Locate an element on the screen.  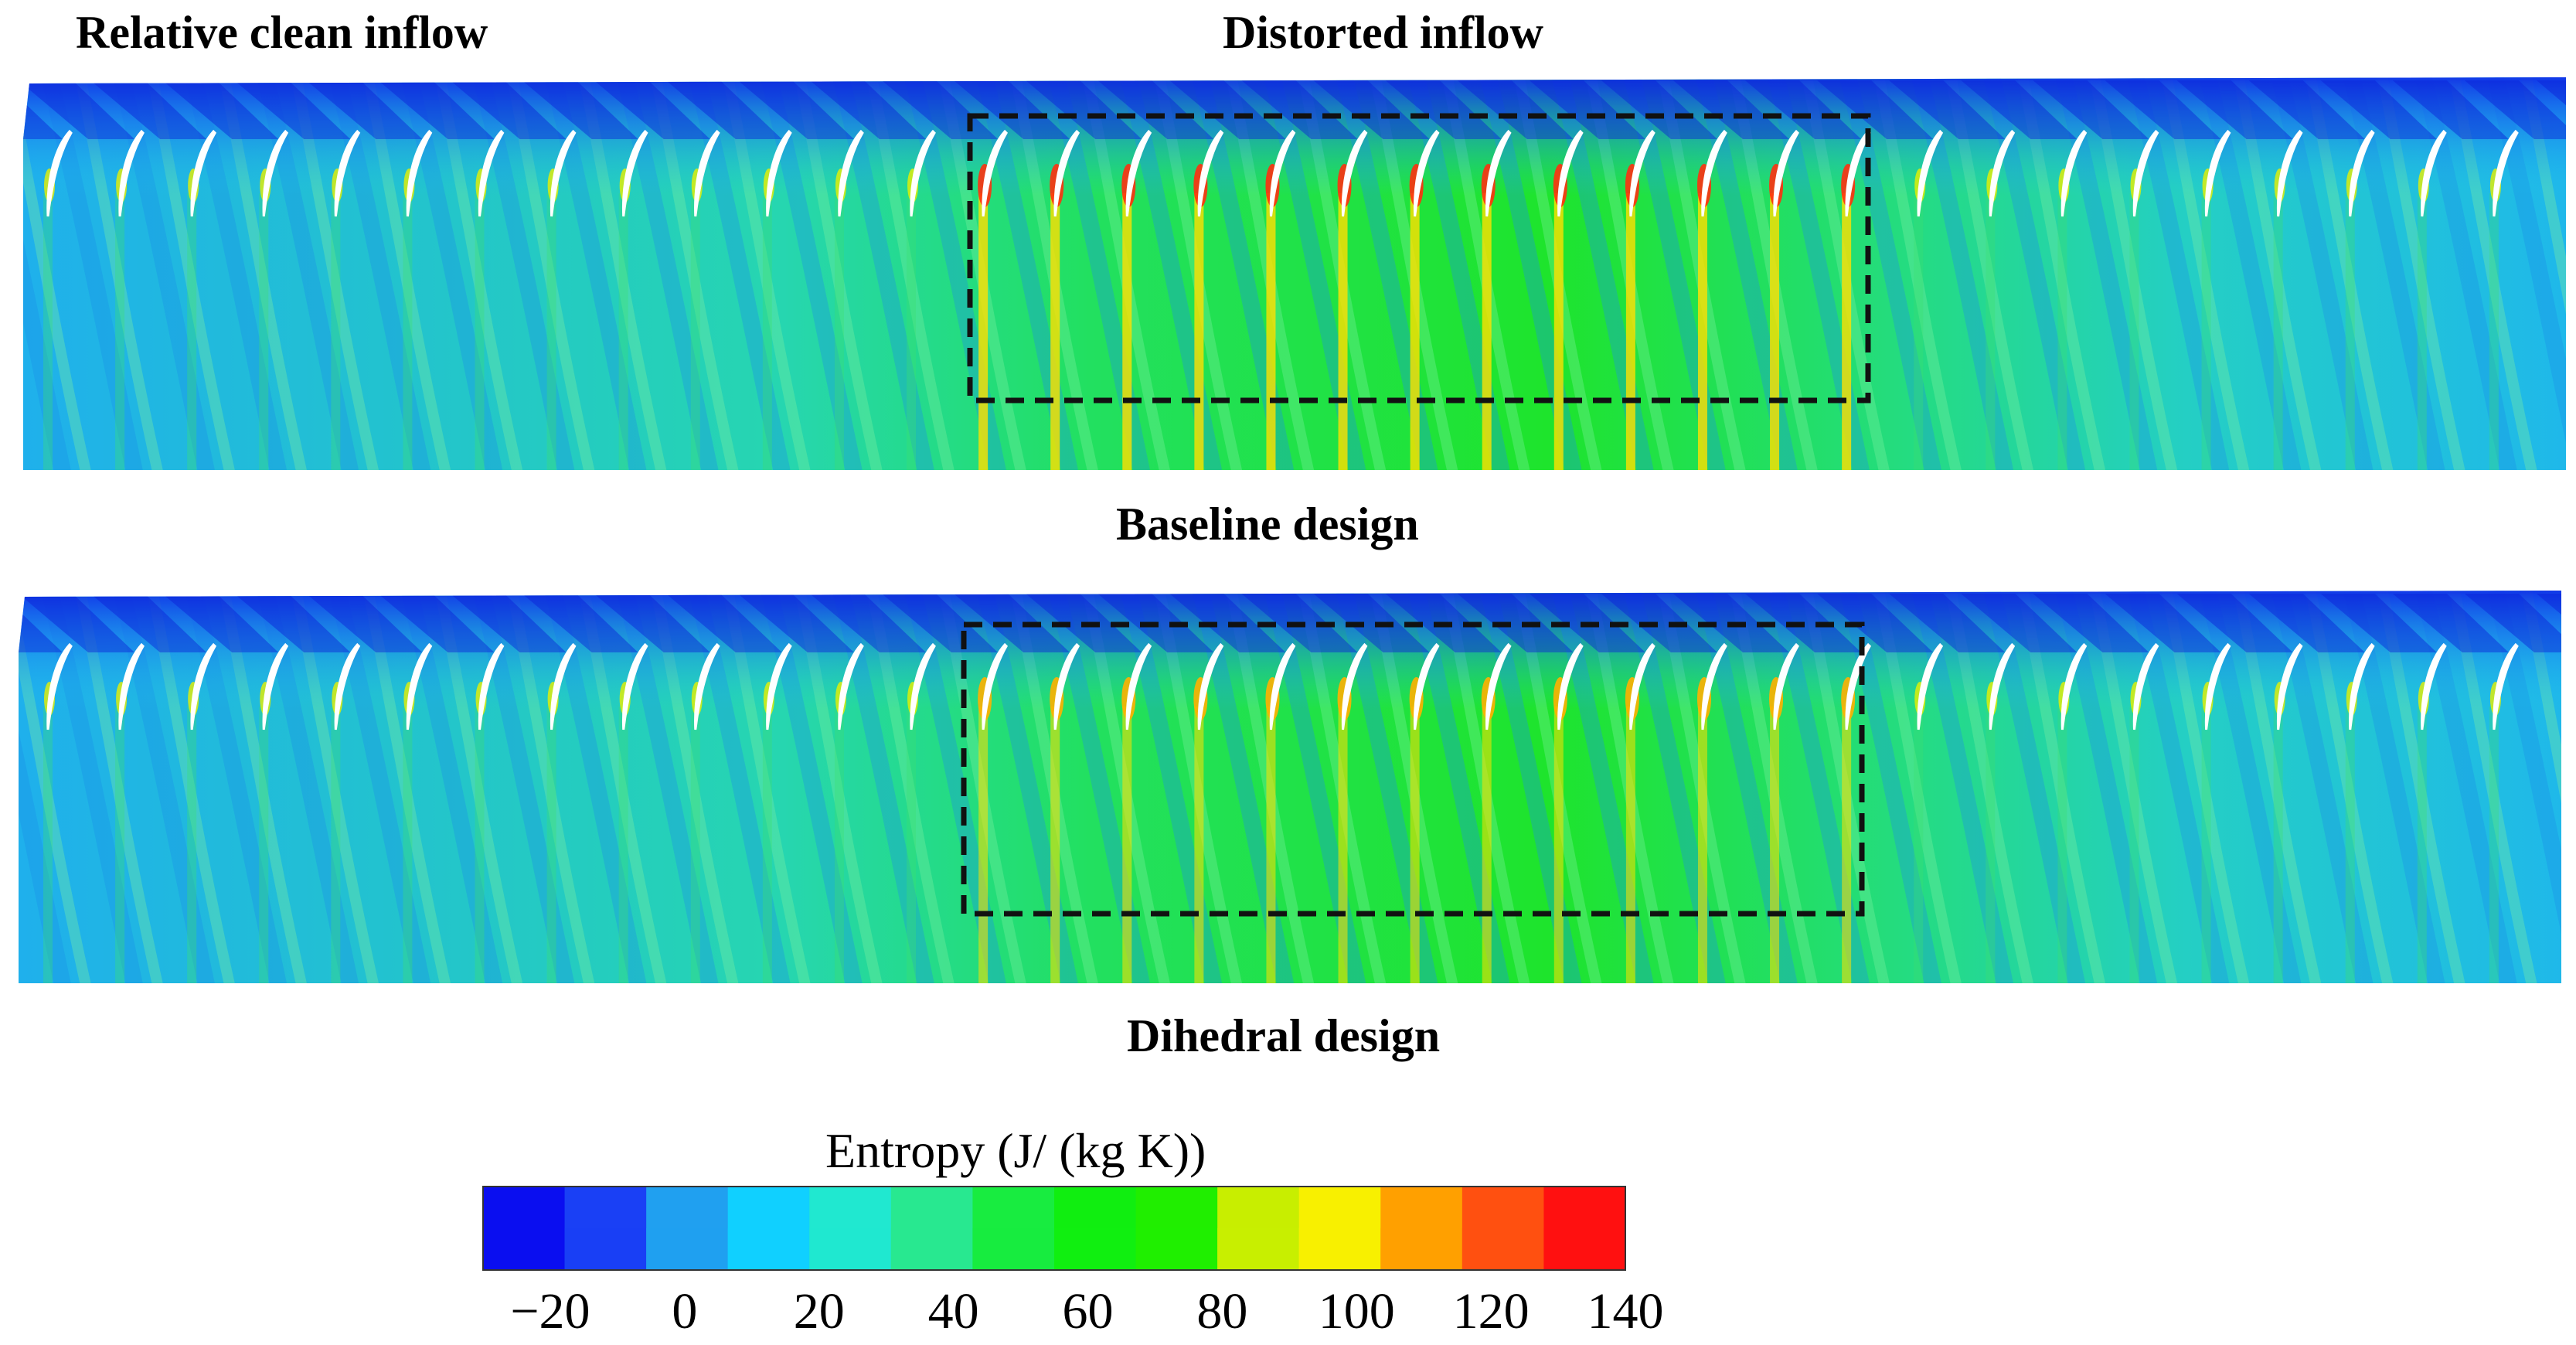
colorbar-frame is located at coordinates (1054, 1228).